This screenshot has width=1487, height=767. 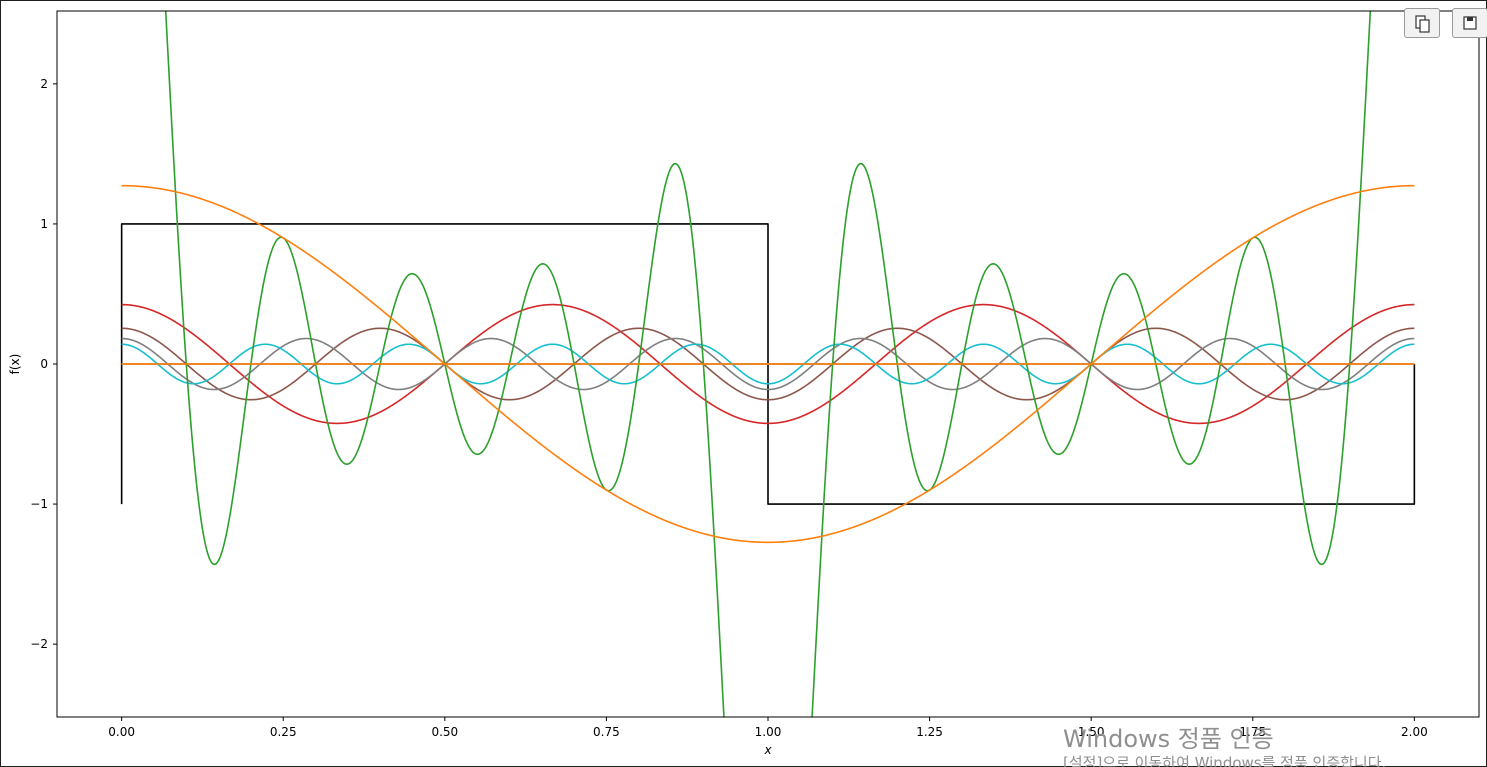 What do you see at coordinates (283, 732) in the screenshot?
I see `x-tick-label: 0.25` at bounding box center [283, 732].